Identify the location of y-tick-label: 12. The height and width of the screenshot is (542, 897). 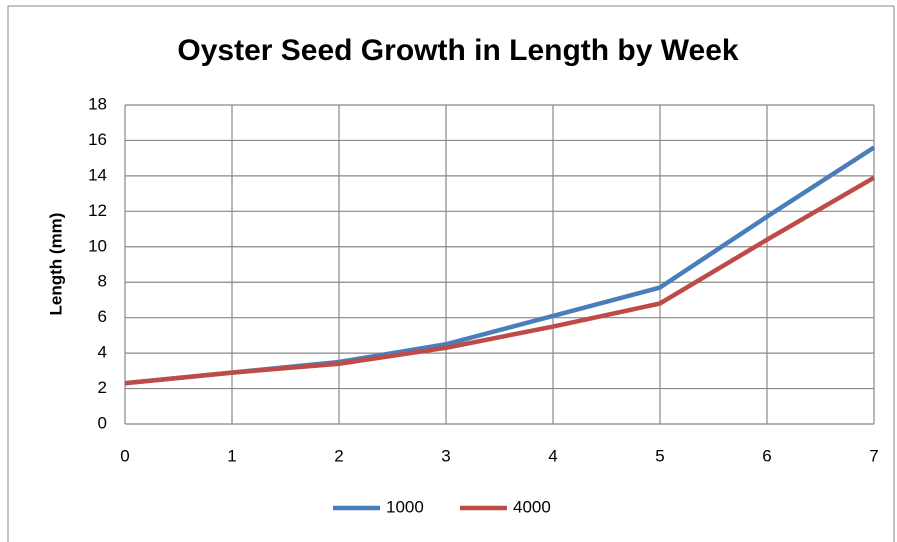
(97, 210).